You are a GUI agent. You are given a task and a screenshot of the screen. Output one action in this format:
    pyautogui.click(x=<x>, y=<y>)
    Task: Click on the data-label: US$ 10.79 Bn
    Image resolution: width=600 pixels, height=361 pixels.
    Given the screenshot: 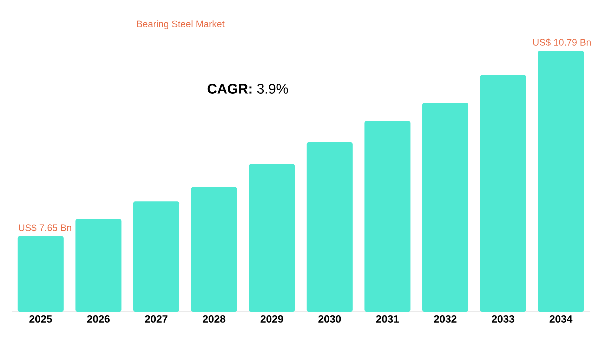 What is the action you would take?
    pyautogui.click(x=562, y=42)
    